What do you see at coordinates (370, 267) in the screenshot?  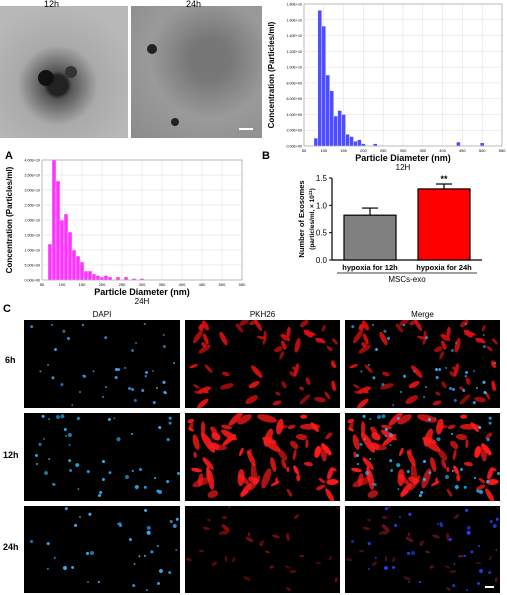 I see `category-label: hypoxia for 12h` at bounding box center [370, 267].